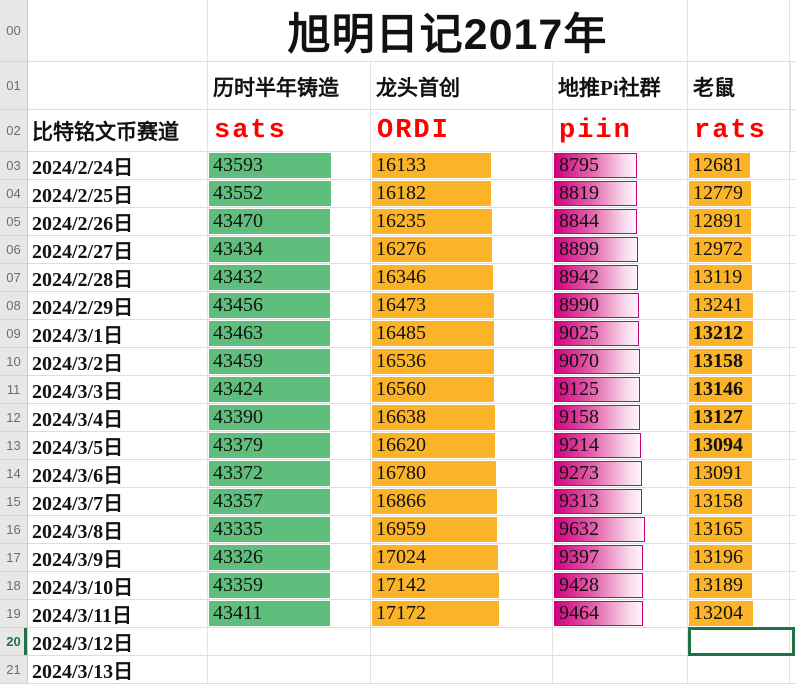 The height and width of the screenshot is (684, 795). Describe the element at coordinates (739, 278) in the screenshot. I see `rats-value-cell: 13119` at that location.